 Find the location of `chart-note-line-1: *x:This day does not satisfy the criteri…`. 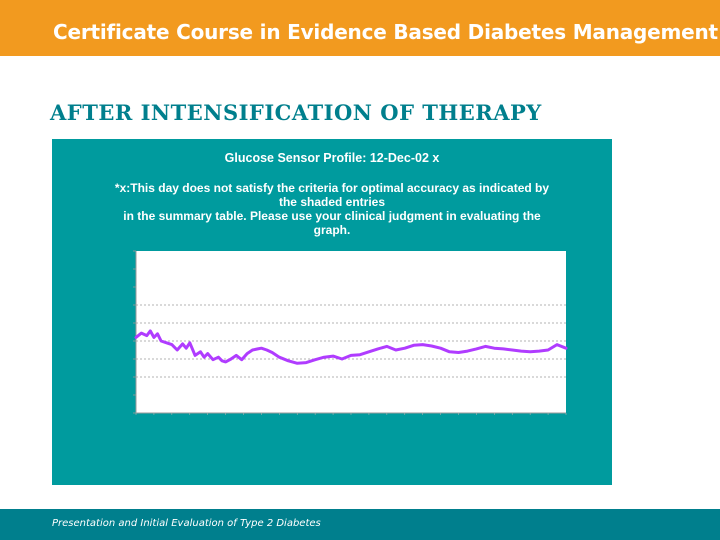

chart-note-line-1: *x:This day does not satisfy the criteri… is located at coordinates (332, 188).